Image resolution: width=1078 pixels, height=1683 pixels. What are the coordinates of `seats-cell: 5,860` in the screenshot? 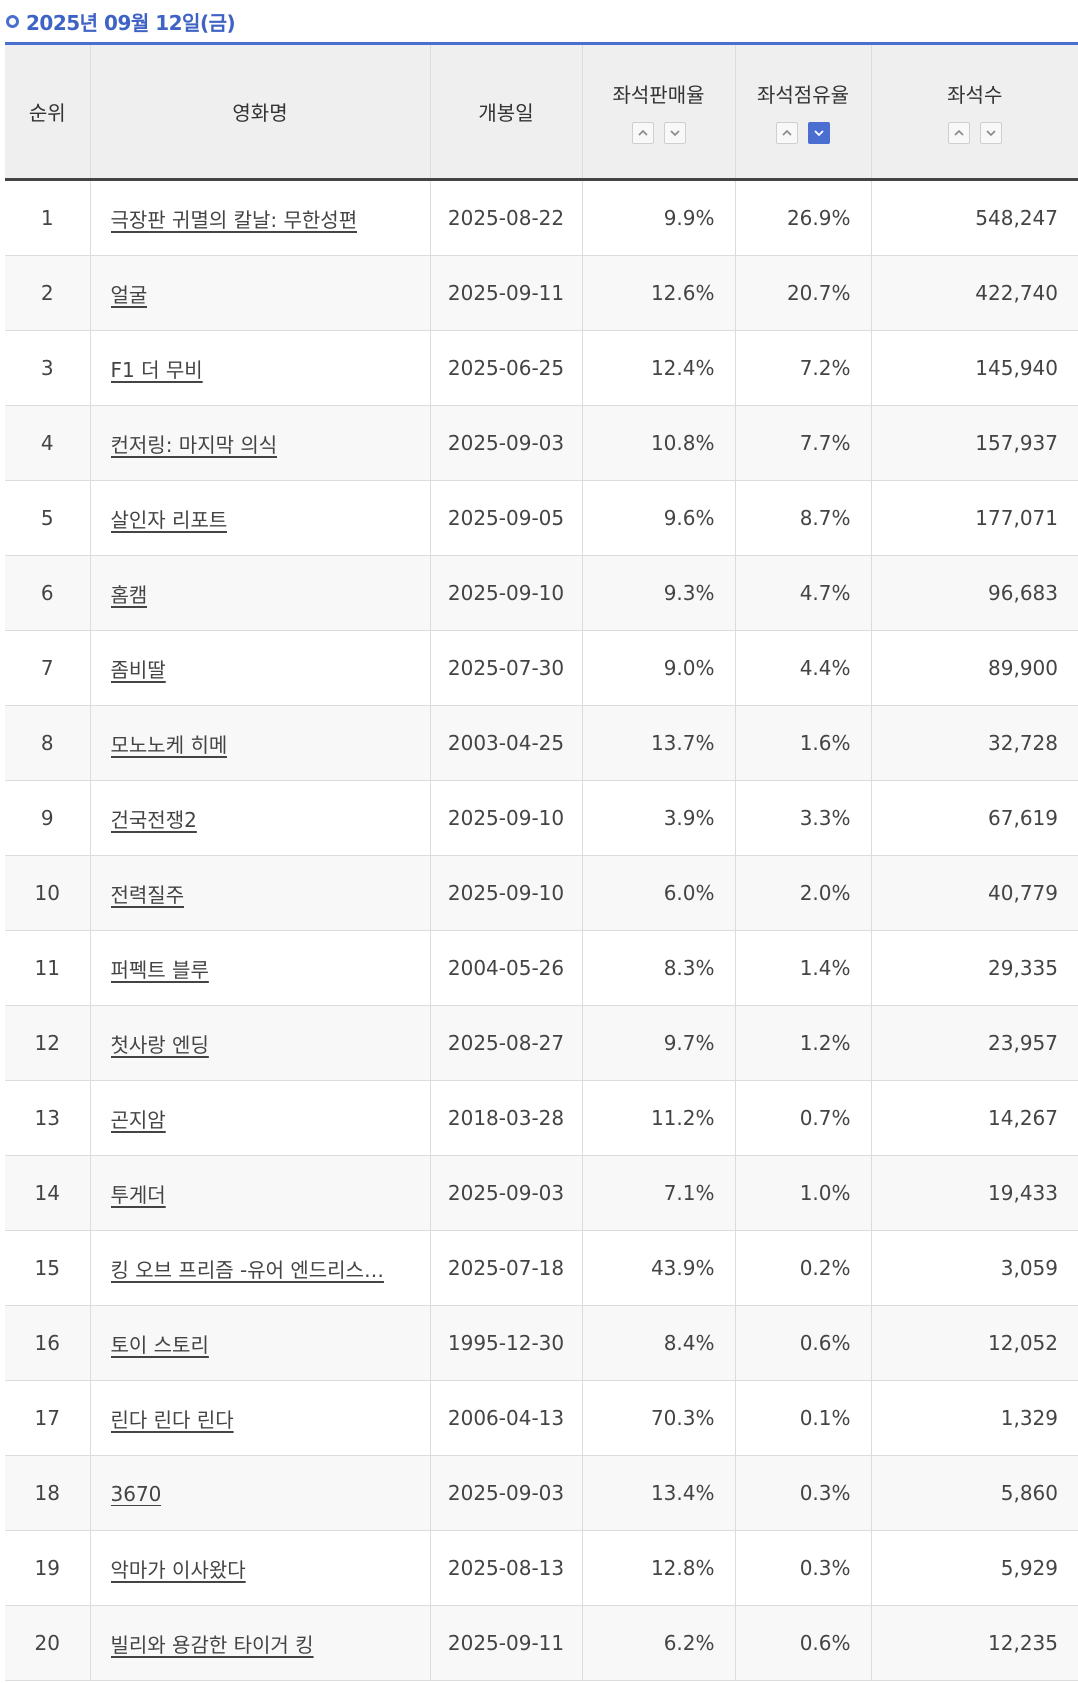 It's located at (974, 1493).